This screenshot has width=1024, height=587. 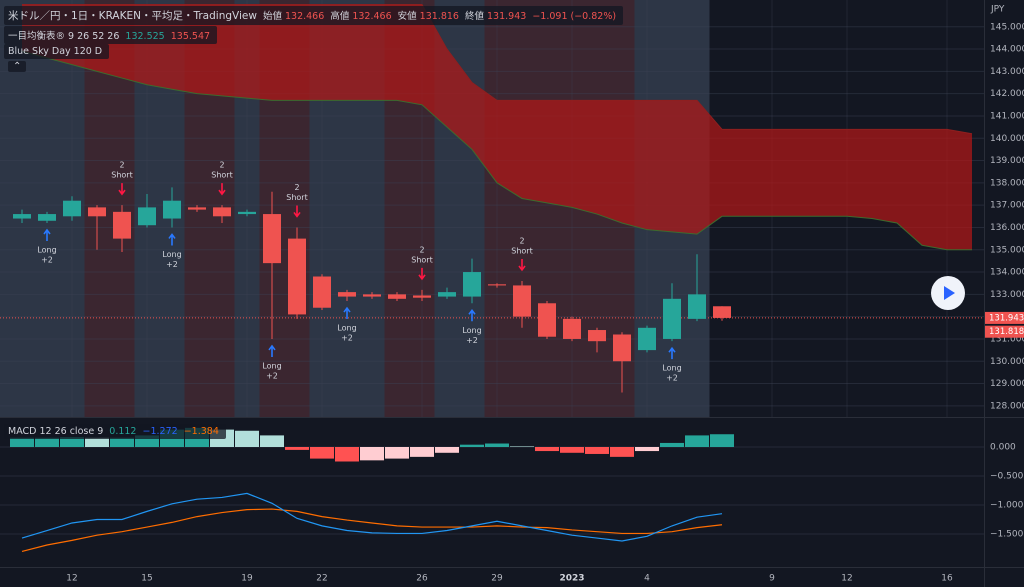 What do you see at coordinates (1007, 506) in the screenshot?
I see `y-tick-label: −1.000` at bounding box center [1007, 506].